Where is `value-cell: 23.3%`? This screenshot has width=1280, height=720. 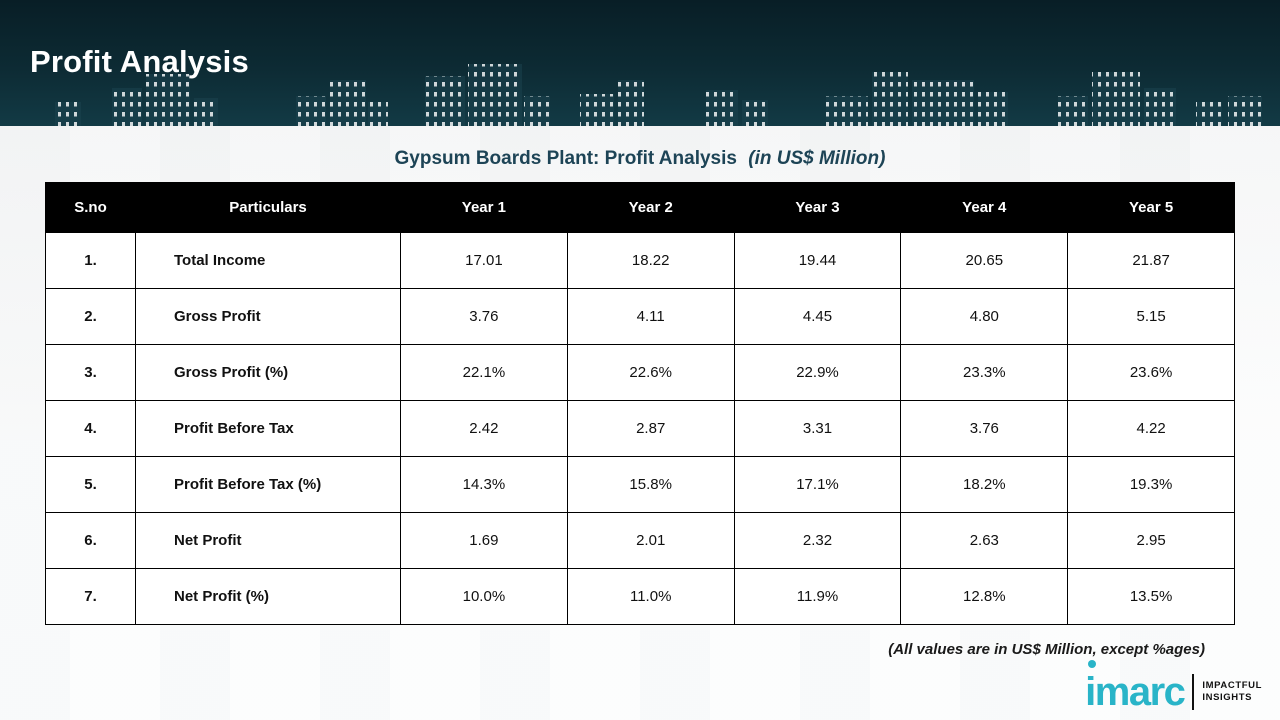
value-cell: 23.3% is located at coordinates (984, 372).